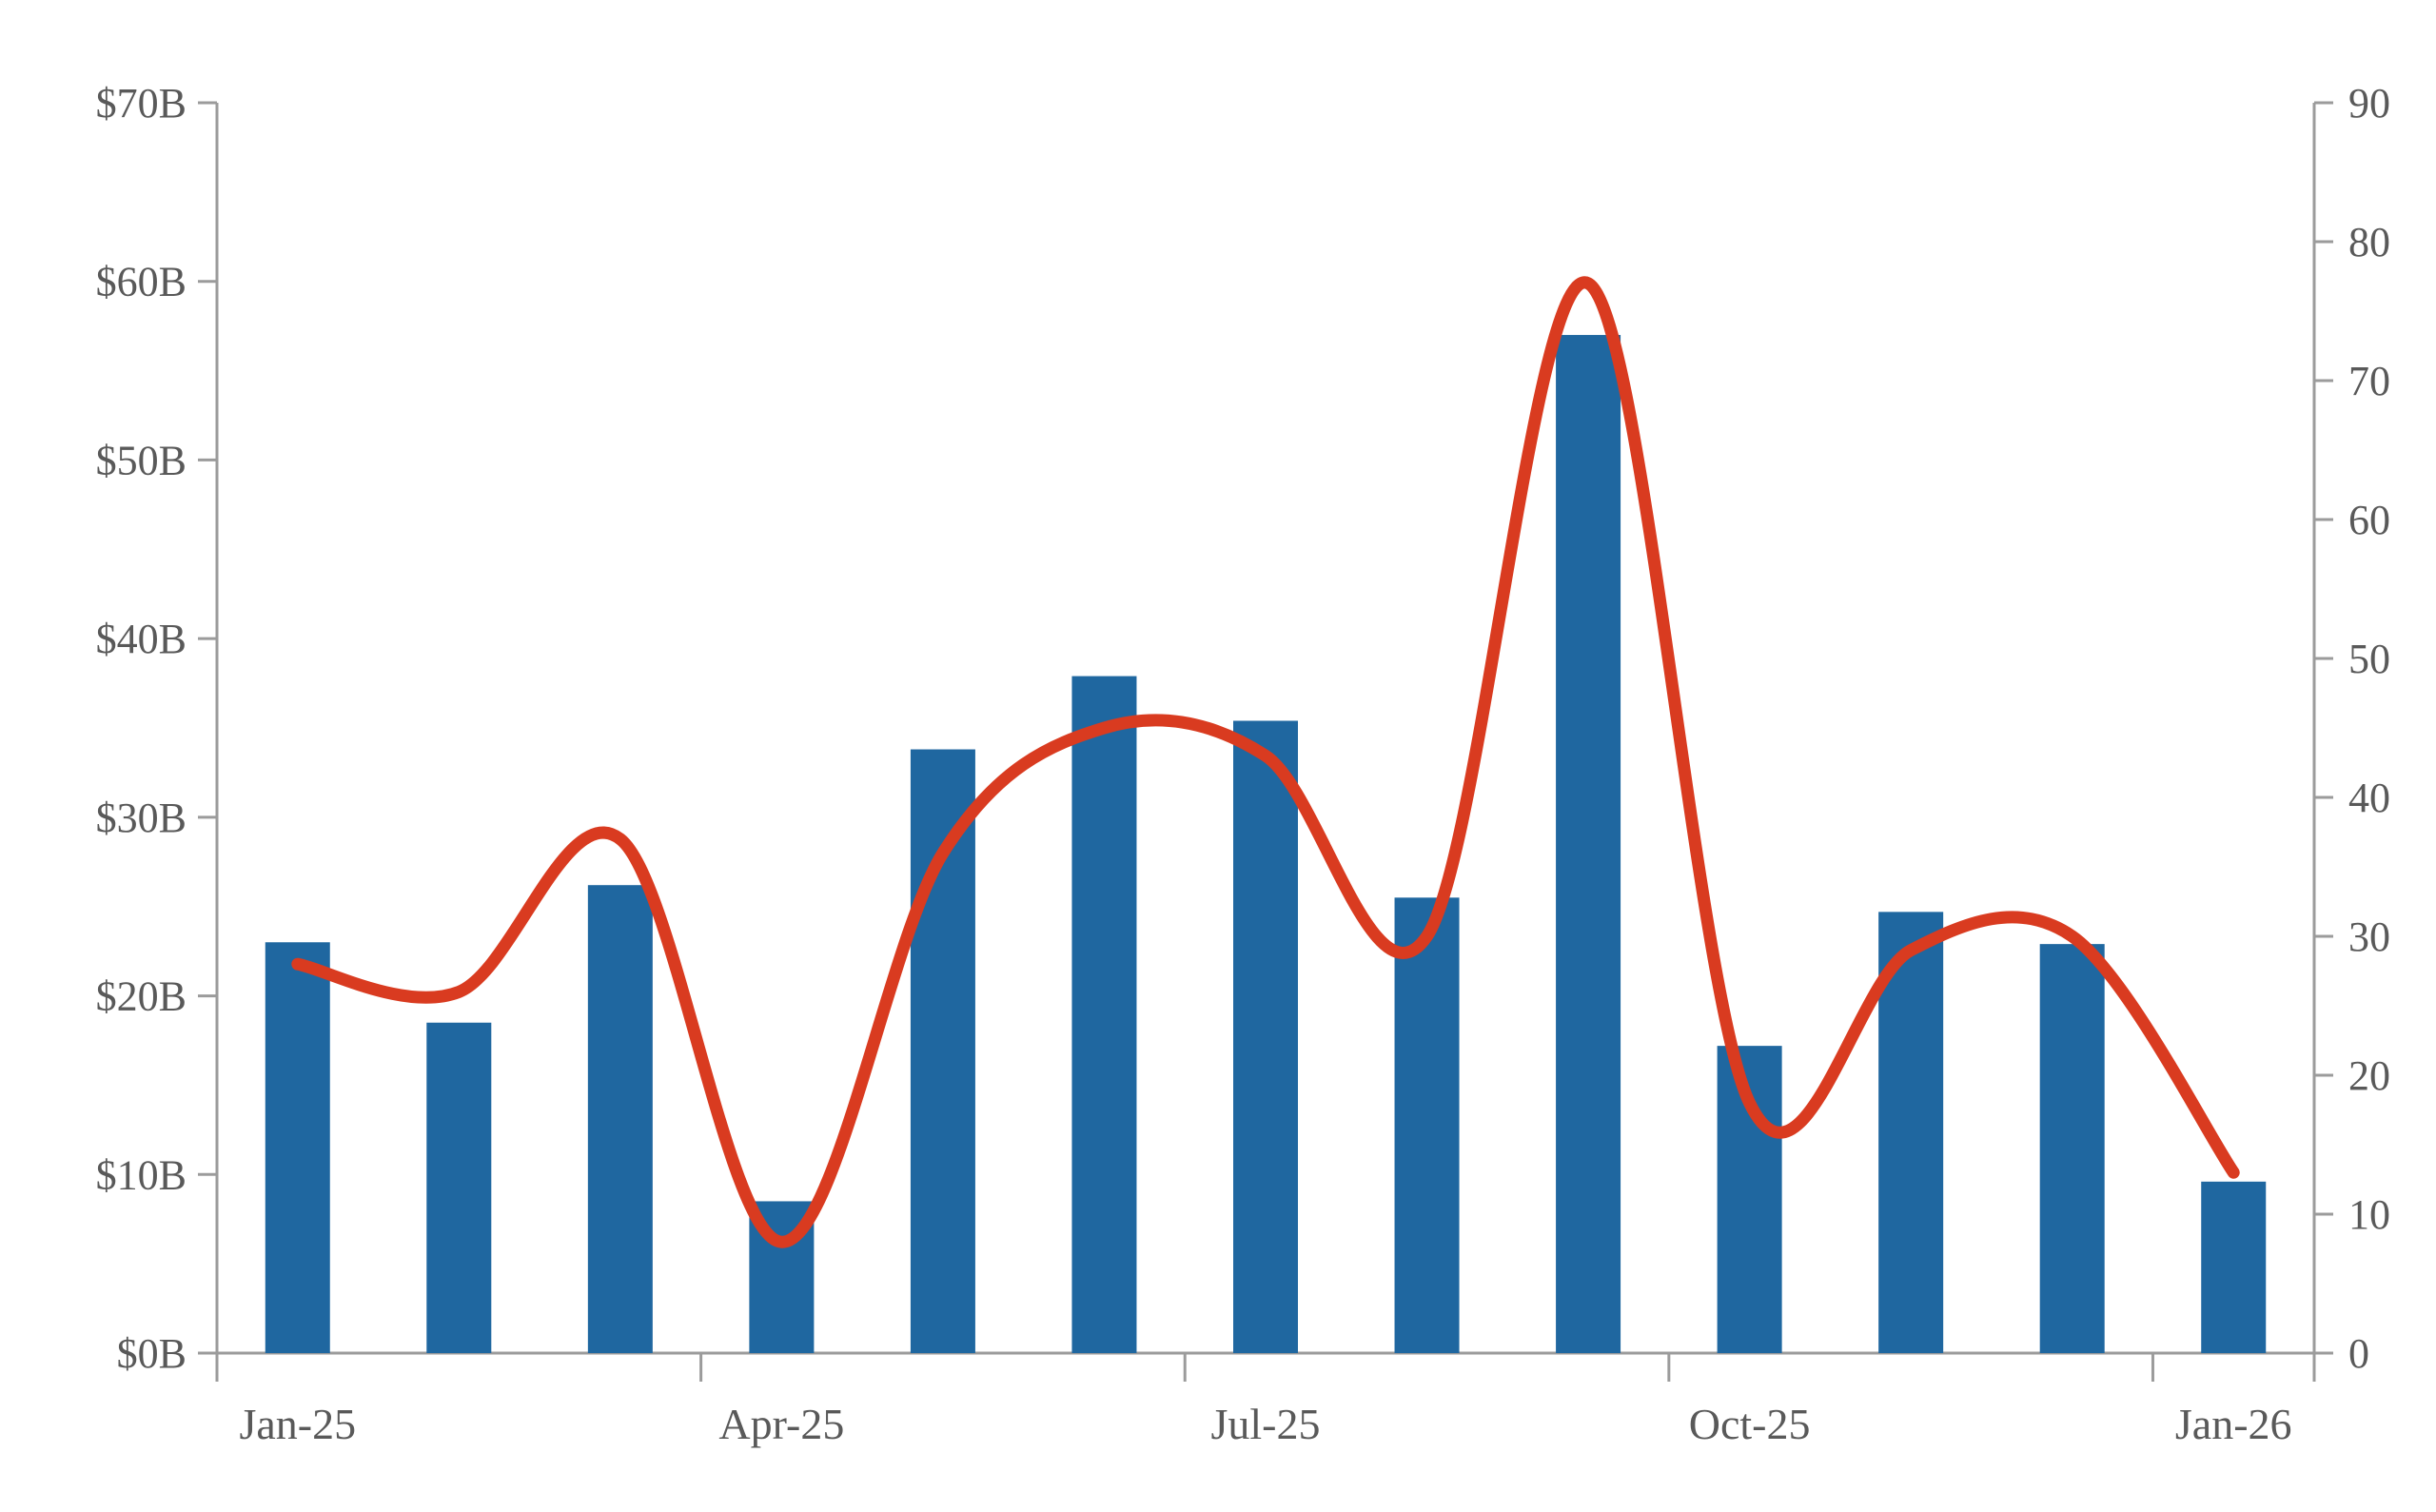 This screenshot has height=1512, width=2436. I want to click on left-axis-tick-label: $40B, so click(141, 639).